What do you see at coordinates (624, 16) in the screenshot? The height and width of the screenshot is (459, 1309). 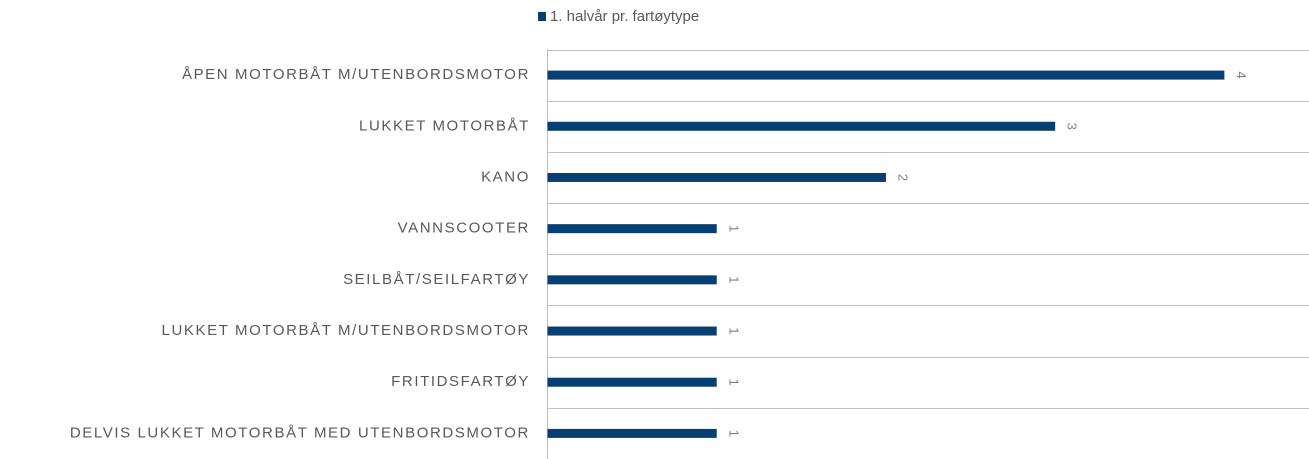 I see `legend-label: 1. halvår pr. fartøytype` at bounding box center [624, 16].